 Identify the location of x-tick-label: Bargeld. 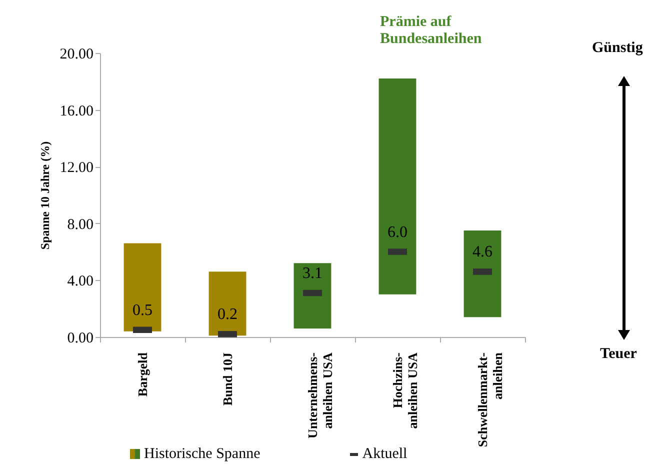
(142, 374).